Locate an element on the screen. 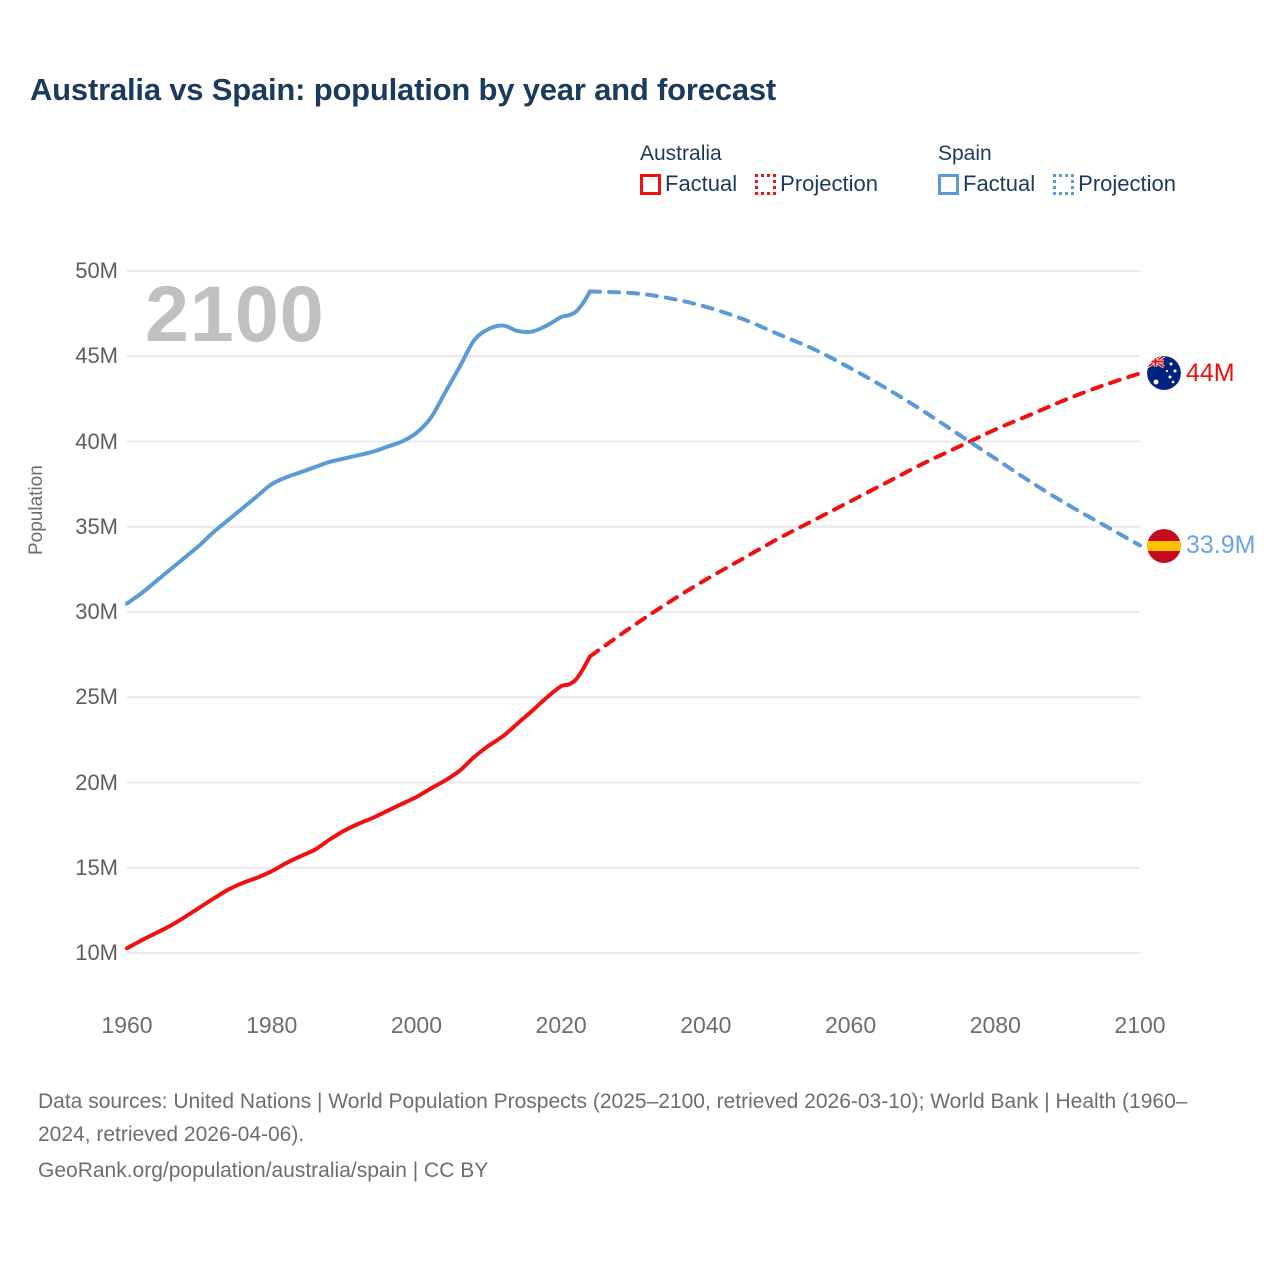 The width and height of the screenshot is (1280, 1280). australia-flag-icon is located at coordinates (1164, 373).